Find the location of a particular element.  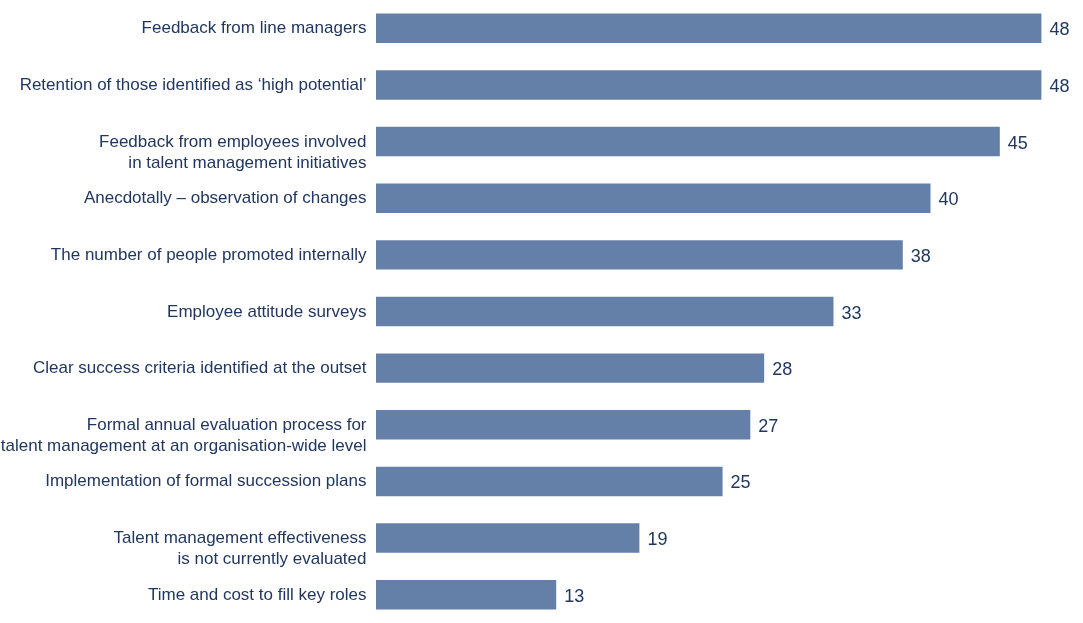

data-label: 25 is located at coordinates (740, 482).